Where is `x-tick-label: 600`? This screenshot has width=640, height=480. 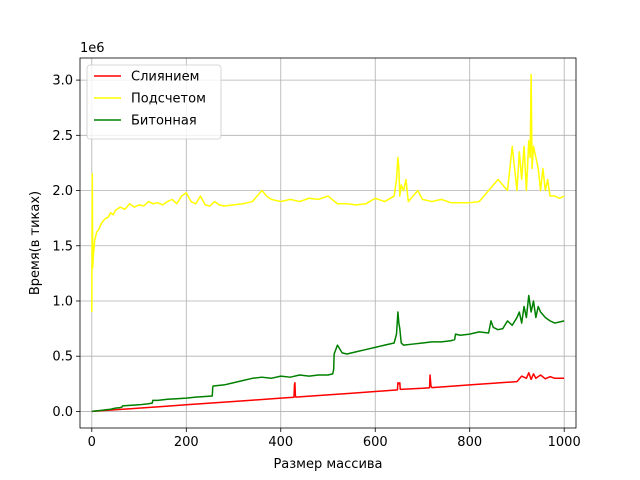 x-tick-label: 600 is located at coordinates (375, 442).